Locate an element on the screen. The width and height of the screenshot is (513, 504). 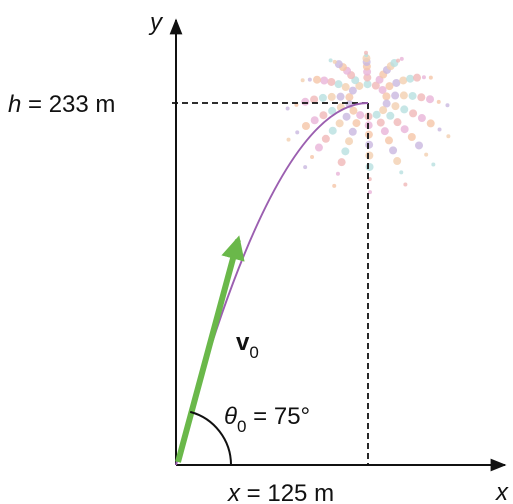
height-symbol: h is located at coordinates (14, 104).